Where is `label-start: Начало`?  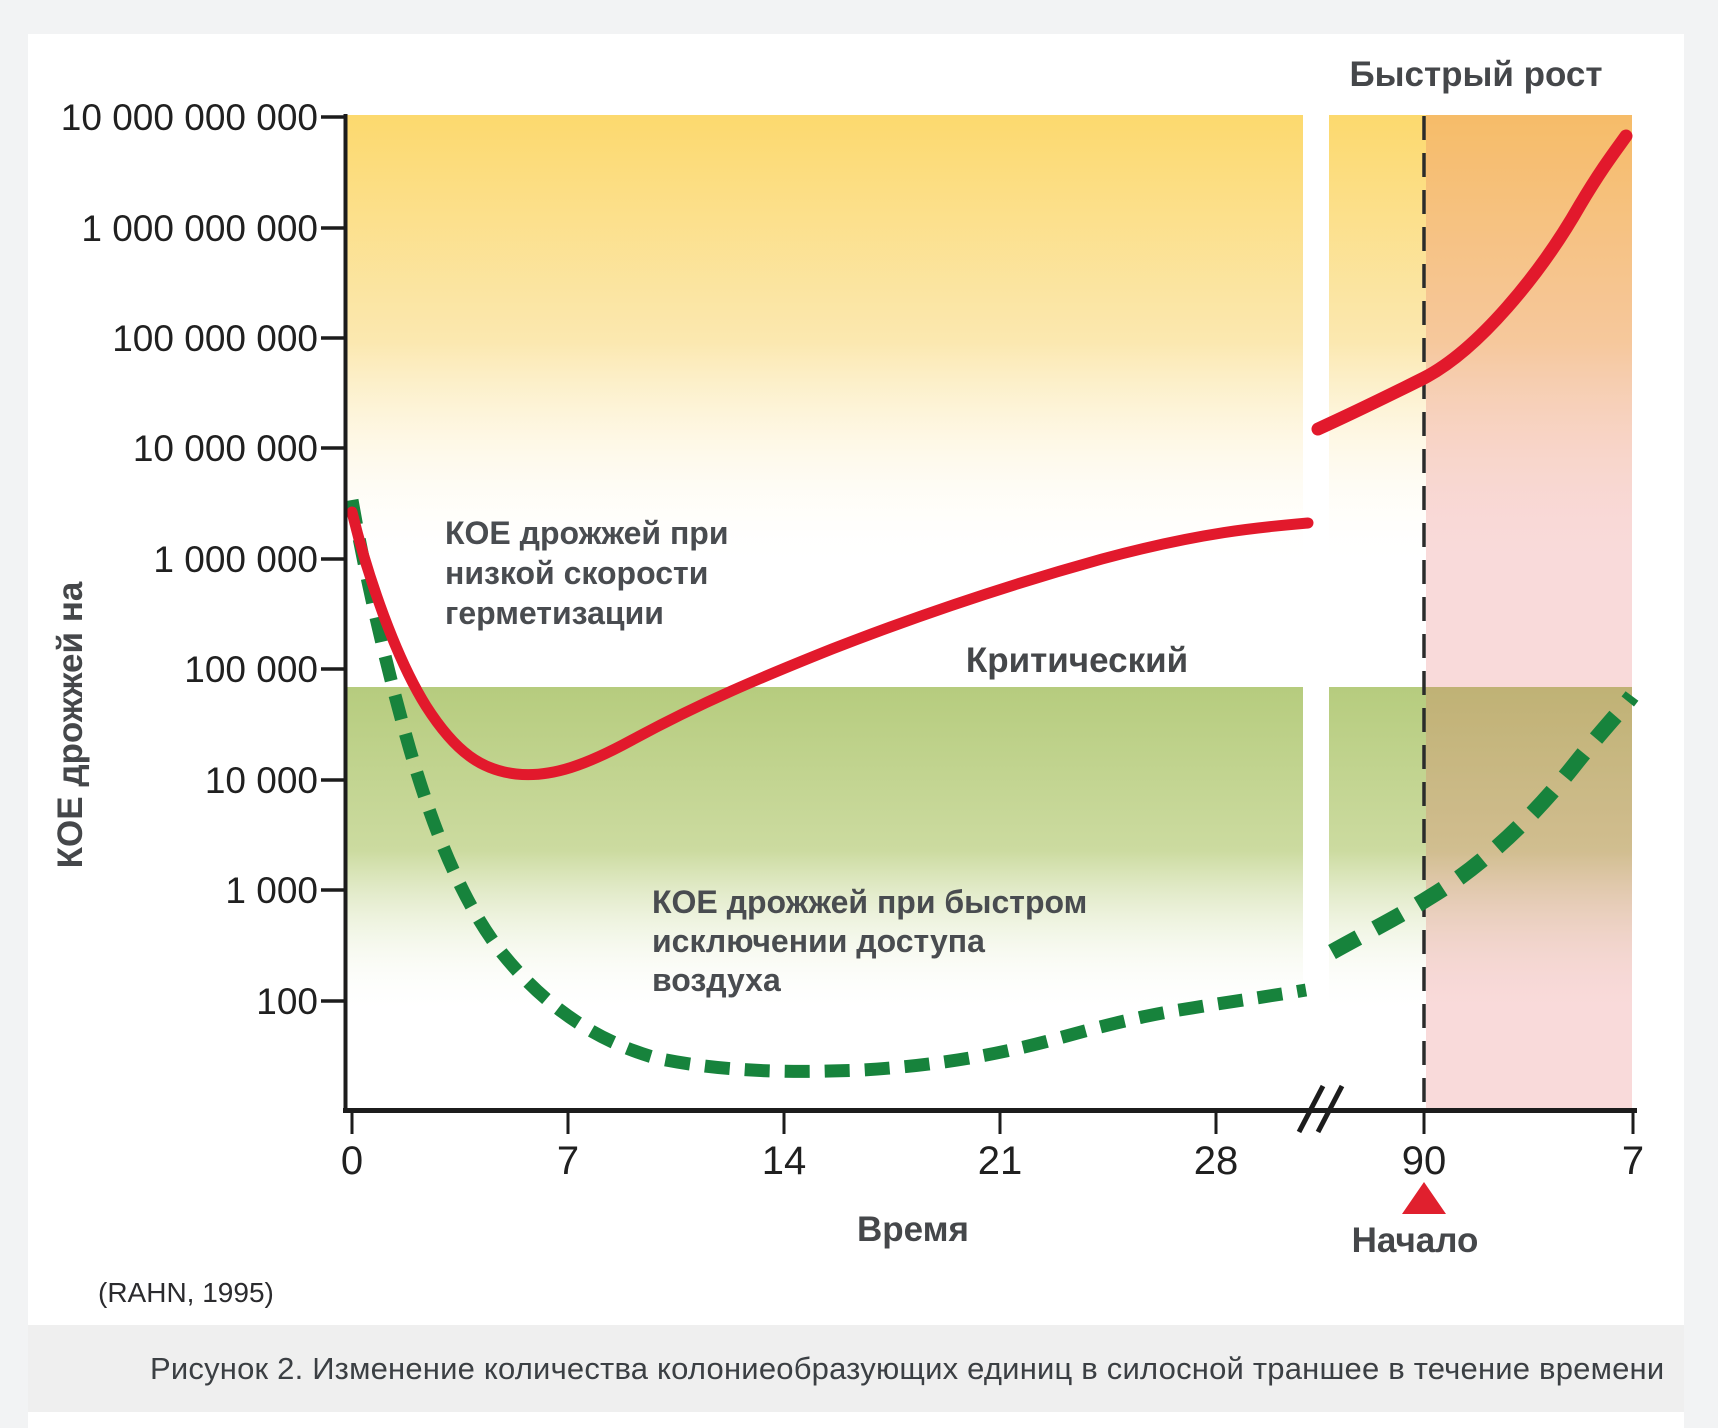
label-start: Начало is located at coordinates (1415, 1240).